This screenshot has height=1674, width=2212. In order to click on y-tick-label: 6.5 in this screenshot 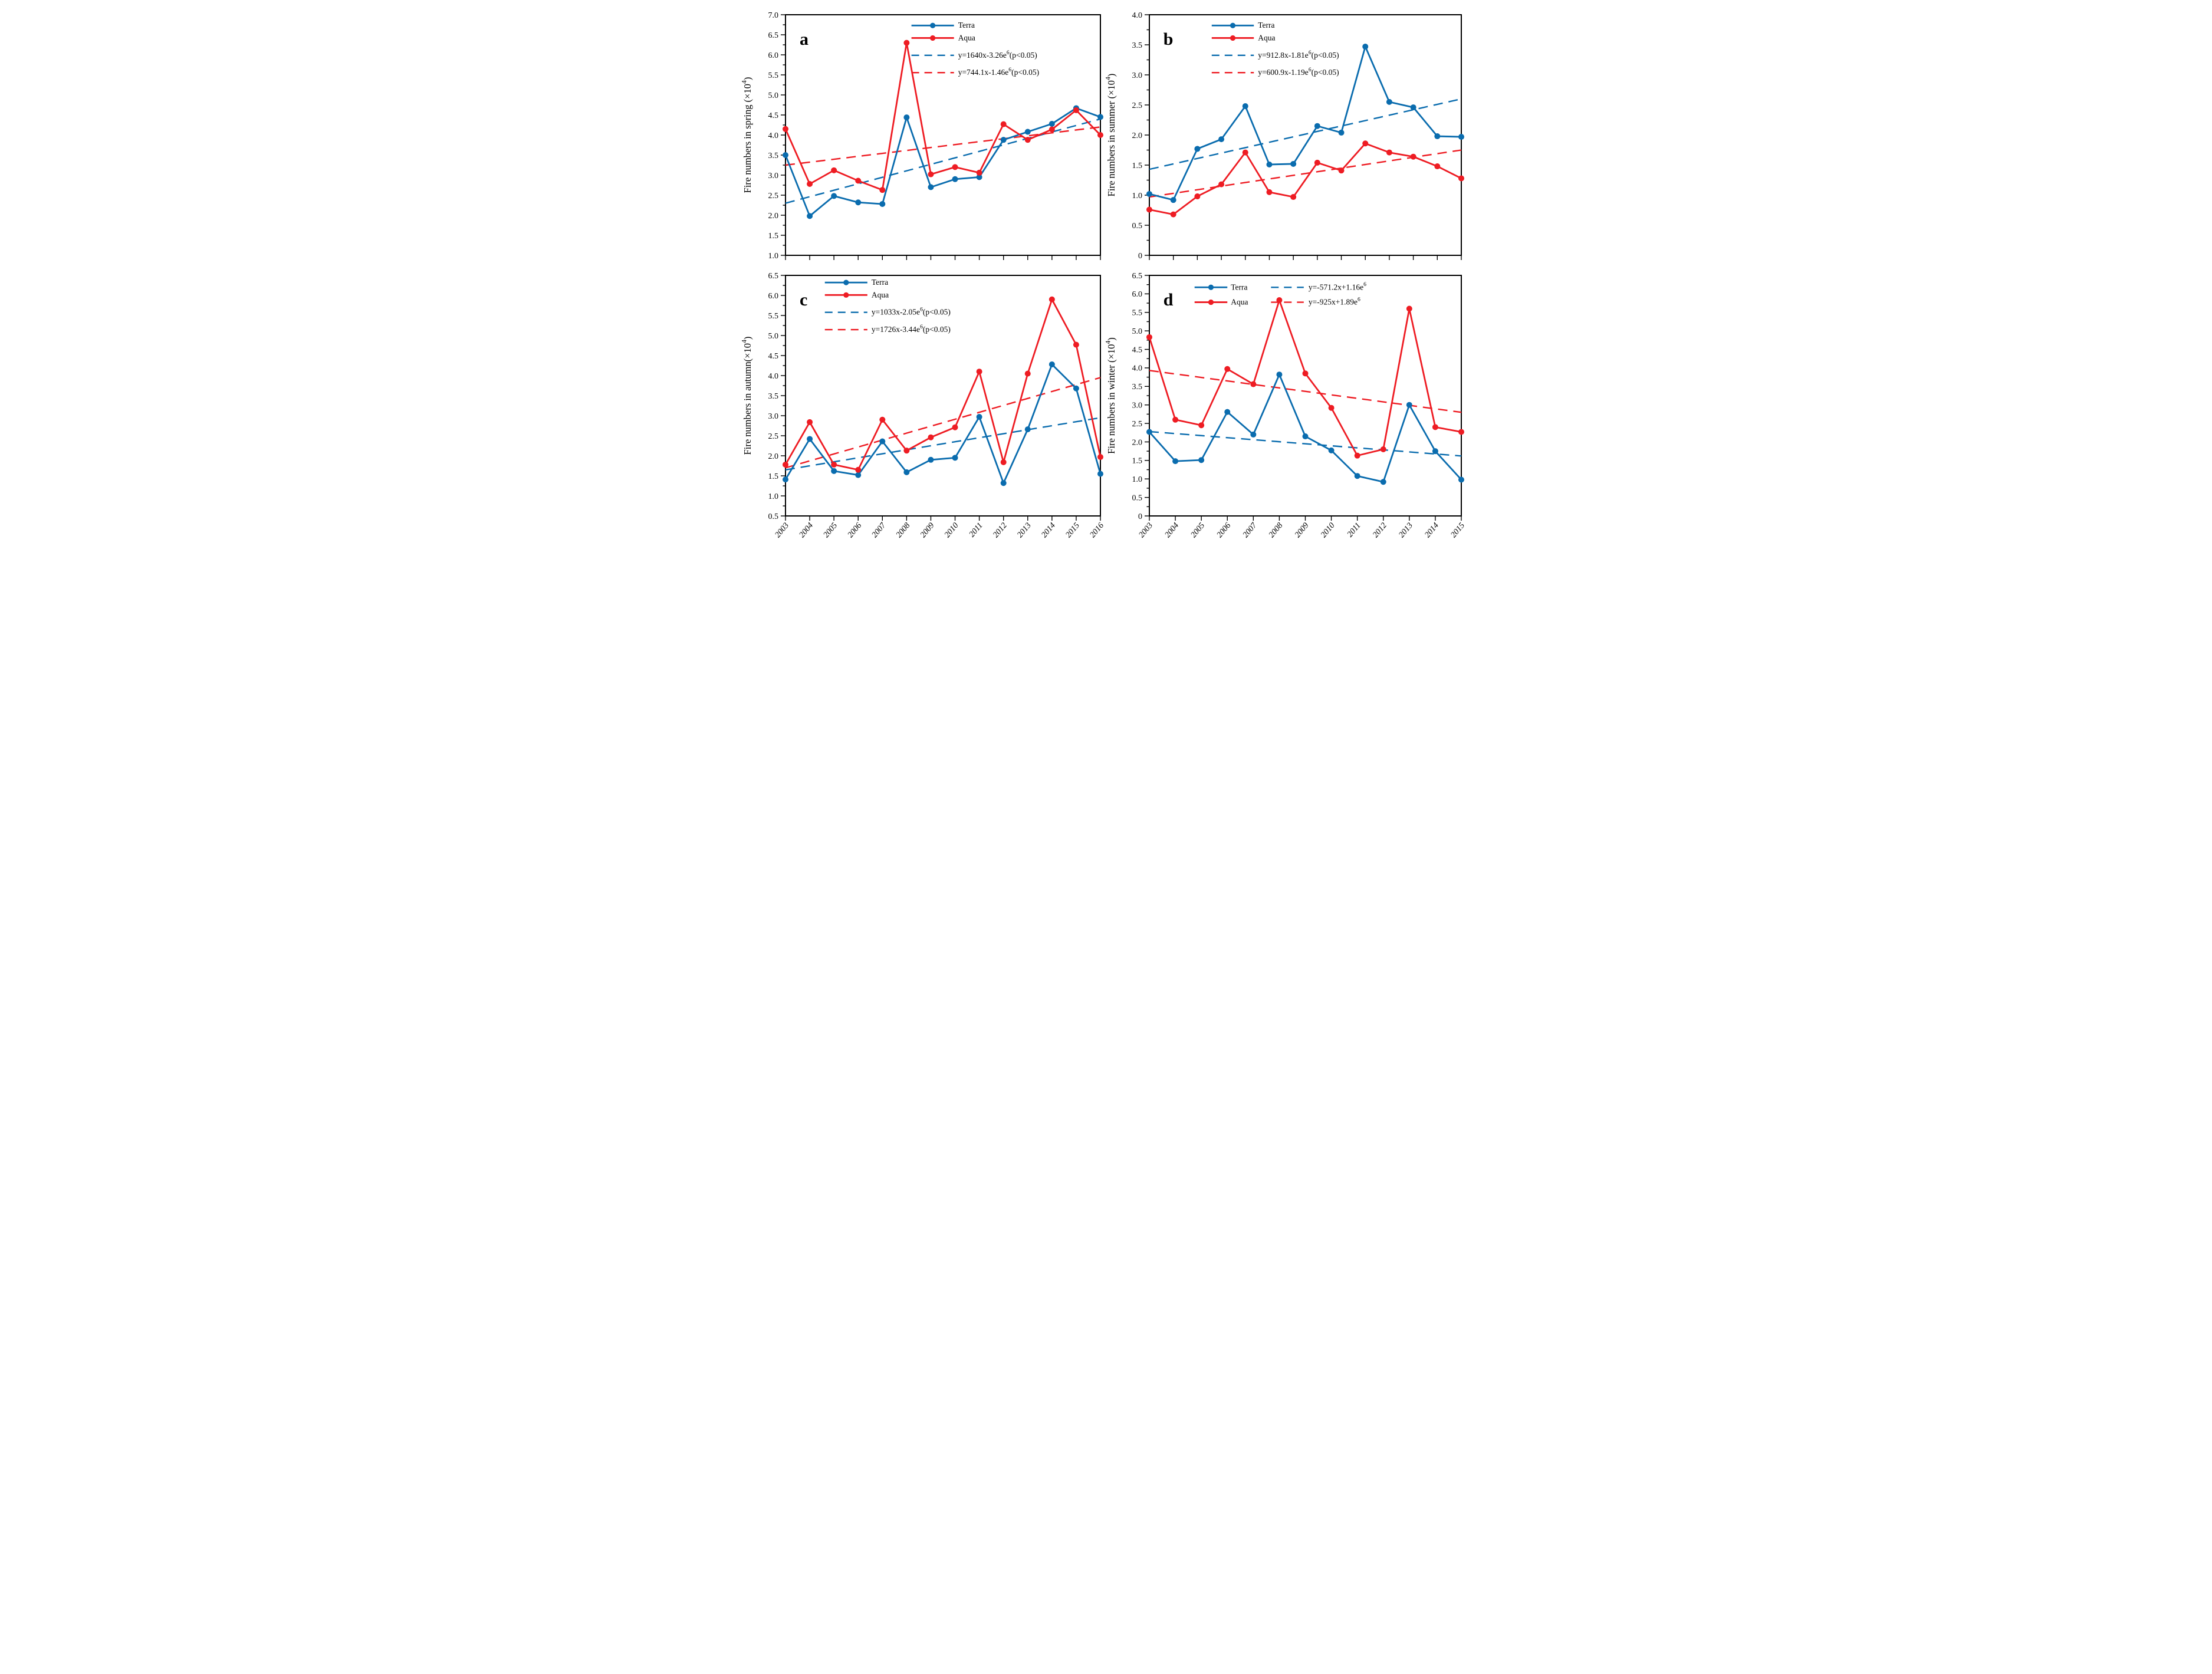, I will do `click(773, 276)`.